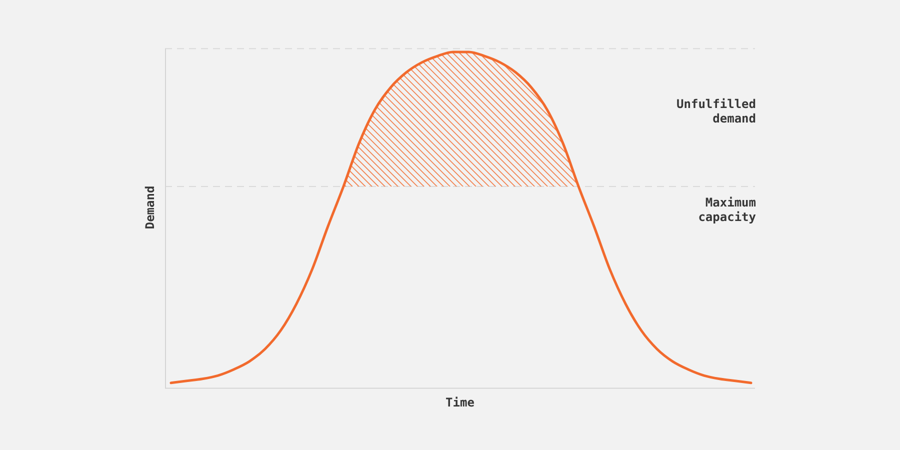 The image size is (900, 450). I want to click on y-axis-title: Demand, so click(150, 208).